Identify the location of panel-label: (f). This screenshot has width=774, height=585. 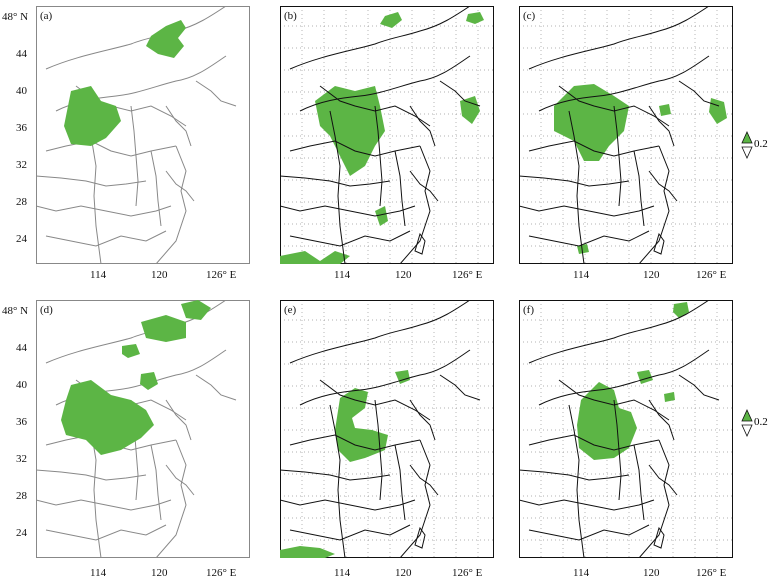
(528, 310).